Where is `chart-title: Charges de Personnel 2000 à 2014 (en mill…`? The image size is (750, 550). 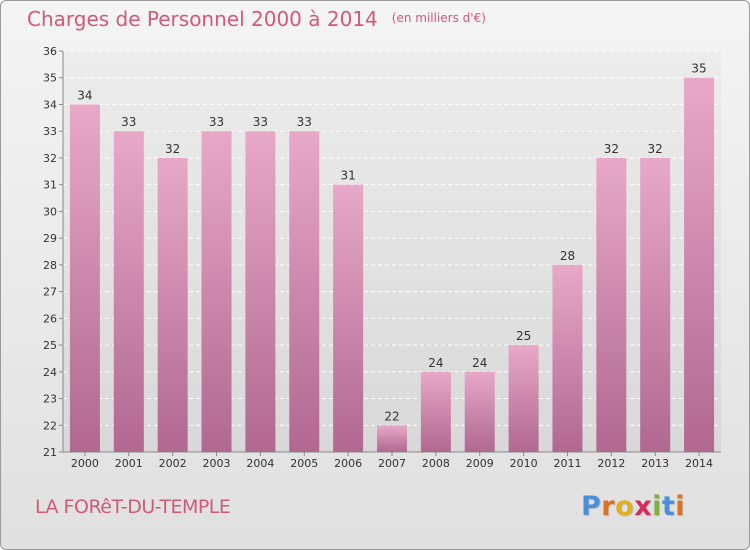
chart-title: Charges de Personnel 2000 à 2014 (en mill… is located at coordinates (256, 19).